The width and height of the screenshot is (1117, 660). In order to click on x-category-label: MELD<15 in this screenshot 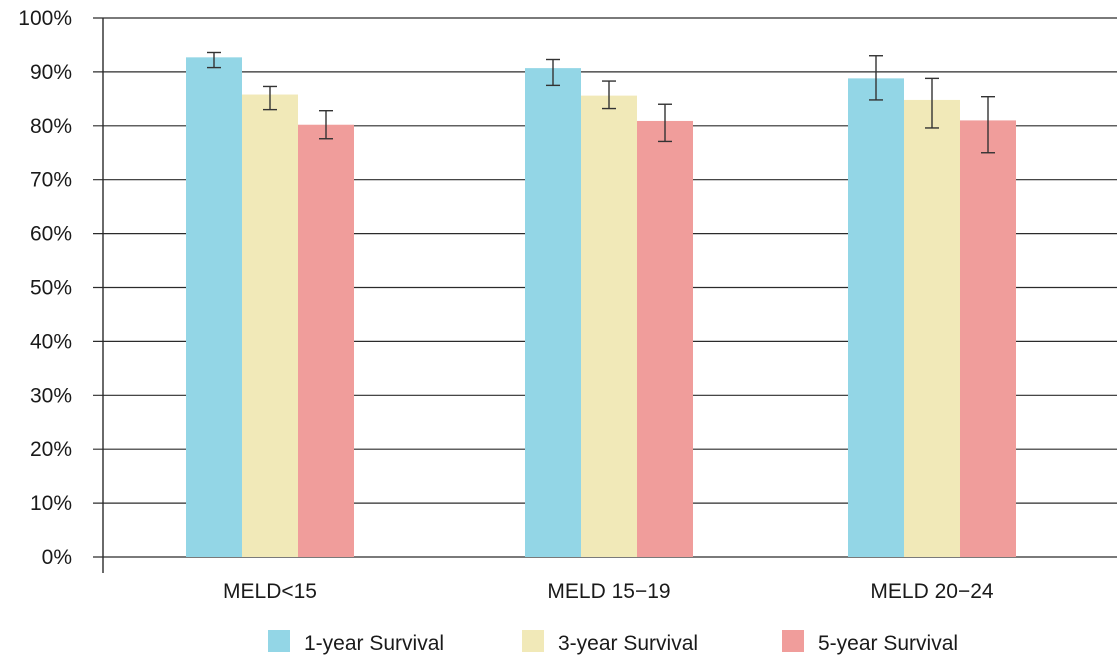, I will do `click(270, 591)`.